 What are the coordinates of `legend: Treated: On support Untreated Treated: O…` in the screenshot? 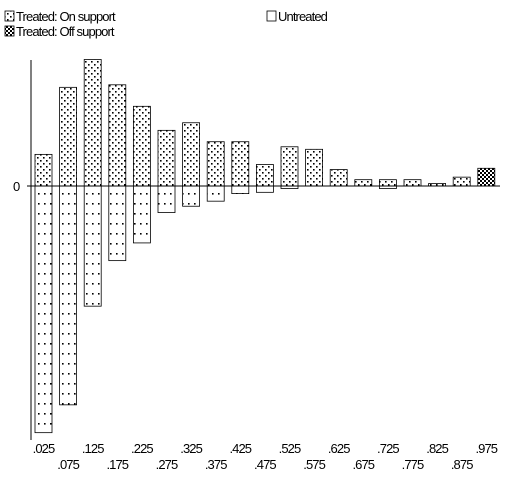 It's located at (166, 24).